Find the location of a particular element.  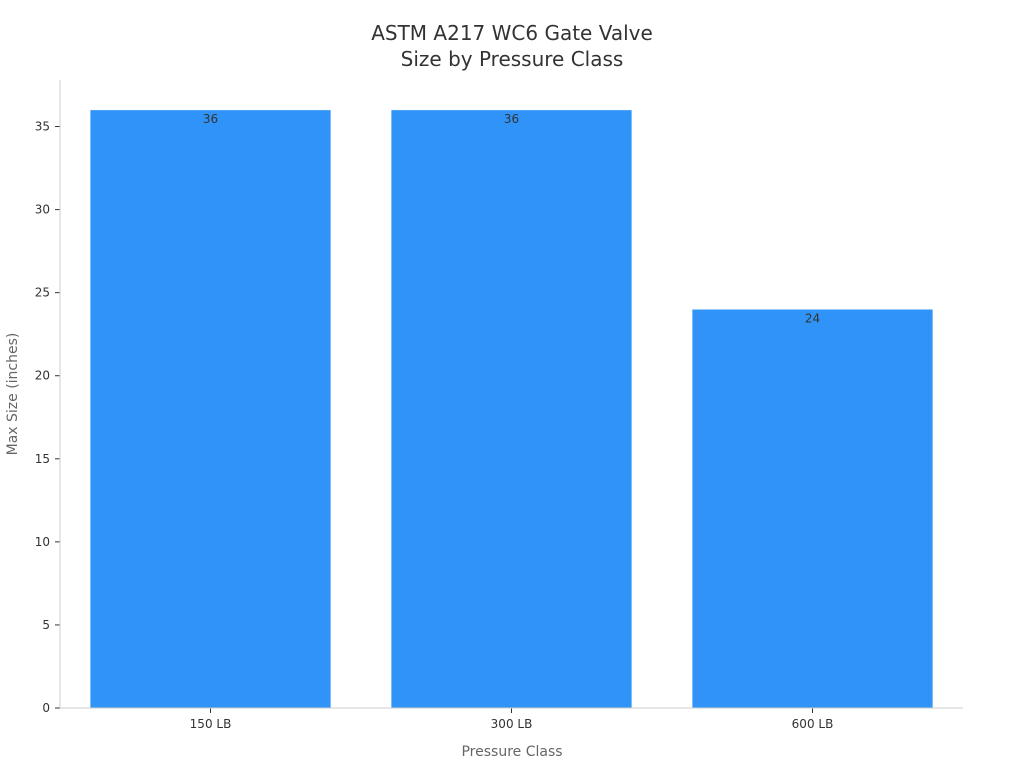

x-tick-label: 150 LB is located at coordinates (211, 724).